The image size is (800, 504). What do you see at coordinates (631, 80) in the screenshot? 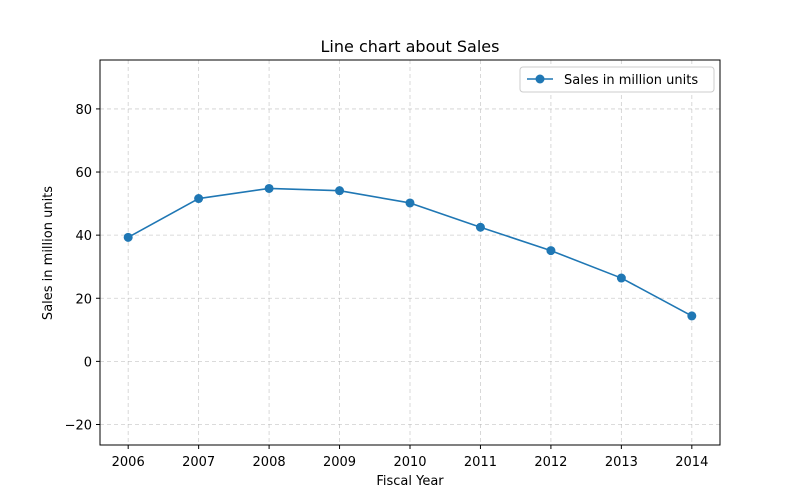
I see `legend-label: Sales in million units` at bounding box center [631, 80].